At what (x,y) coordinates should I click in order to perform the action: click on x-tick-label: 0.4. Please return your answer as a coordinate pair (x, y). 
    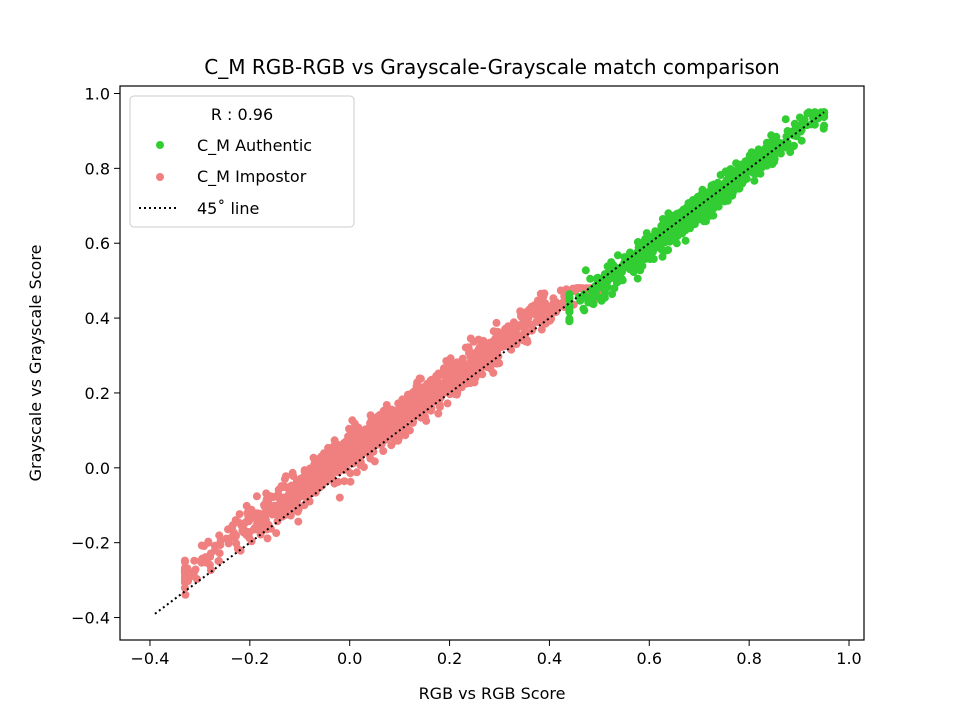
    Looking at the image, I should click on (549, 658).